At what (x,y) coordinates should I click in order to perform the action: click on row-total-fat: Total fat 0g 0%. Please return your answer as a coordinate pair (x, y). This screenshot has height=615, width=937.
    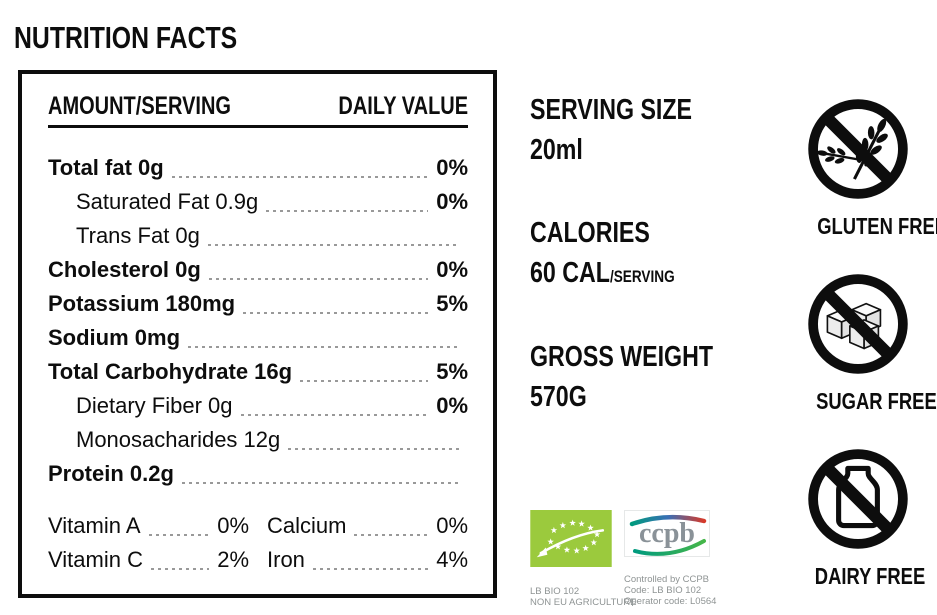
    Looking at the image, I should click on (258, 169).